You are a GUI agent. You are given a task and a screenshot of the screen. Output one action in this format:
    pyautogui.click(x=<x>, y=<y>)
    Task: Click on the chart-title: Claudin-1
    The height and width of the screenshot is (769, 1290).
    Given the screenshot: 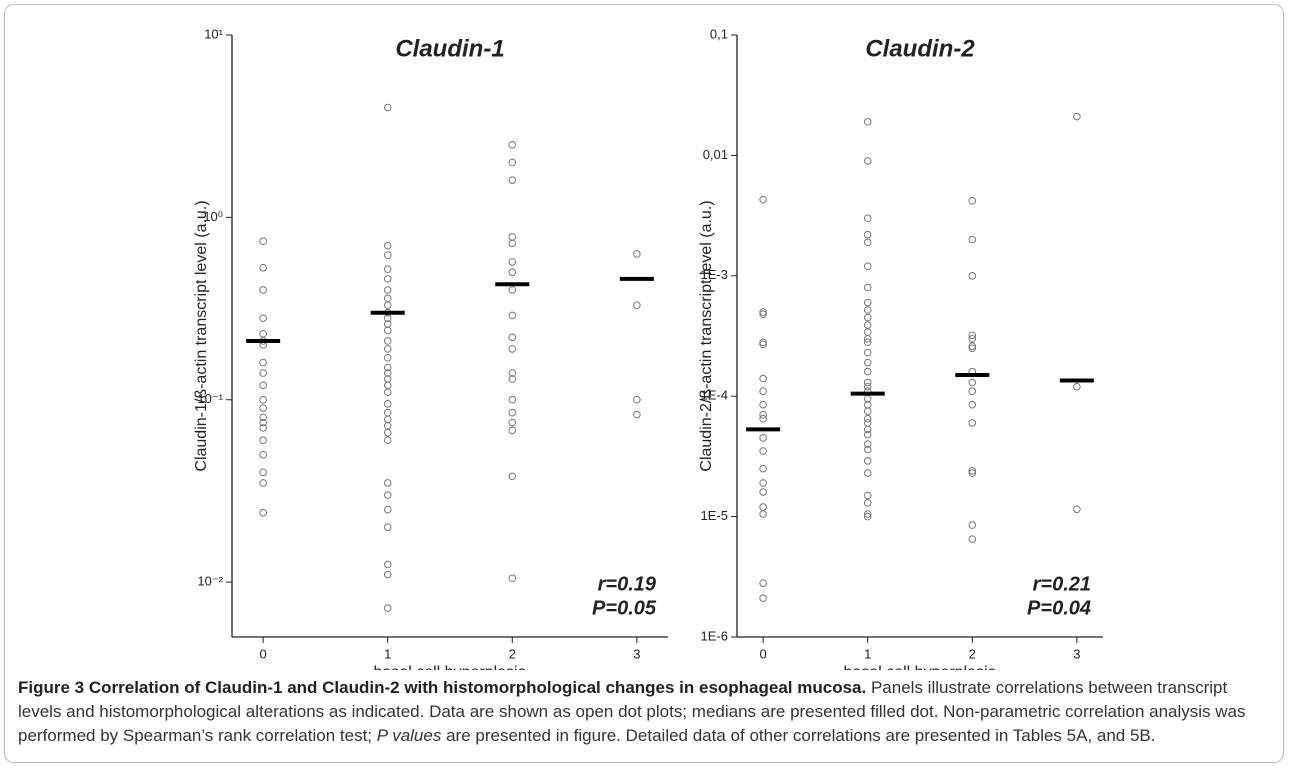 What is the action you would take?
    pyautogui.click(x=449, y=48)
    